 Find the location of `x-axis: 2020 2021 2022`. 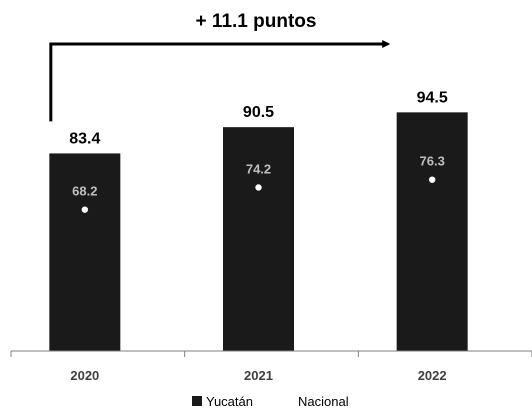

x-axis: 2020 2021 2022 is located at coordinates (271, 366).